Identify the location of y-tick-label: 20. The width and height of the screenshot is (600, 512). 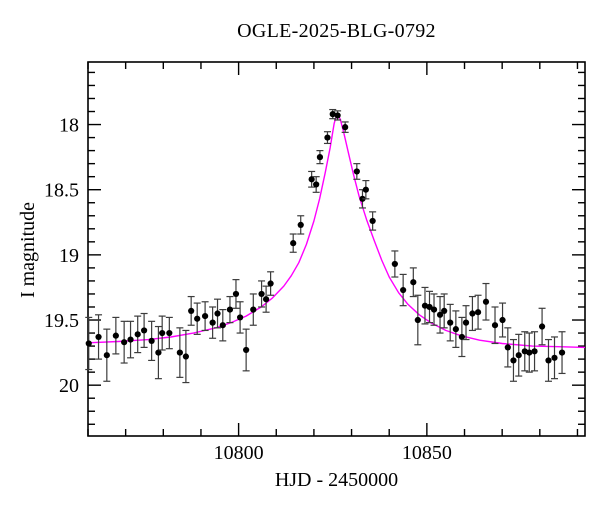
(69, 386).